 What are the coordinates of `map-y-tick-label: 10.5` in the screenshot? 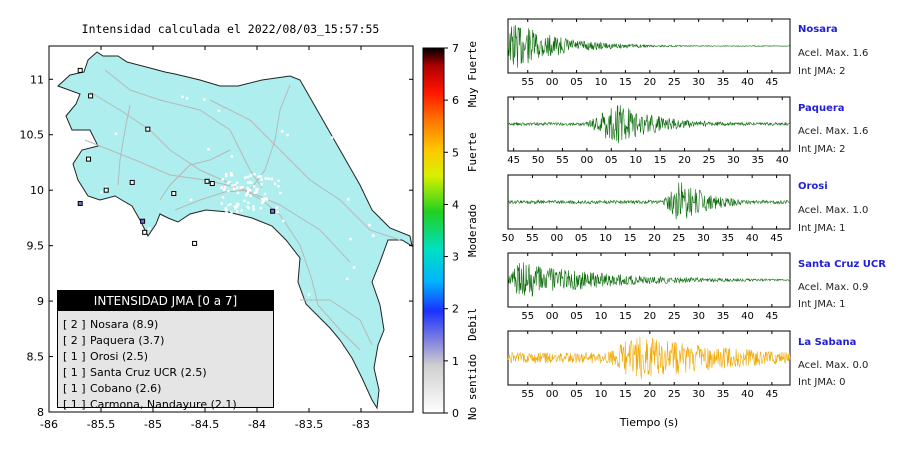 It's located at (32, 135).